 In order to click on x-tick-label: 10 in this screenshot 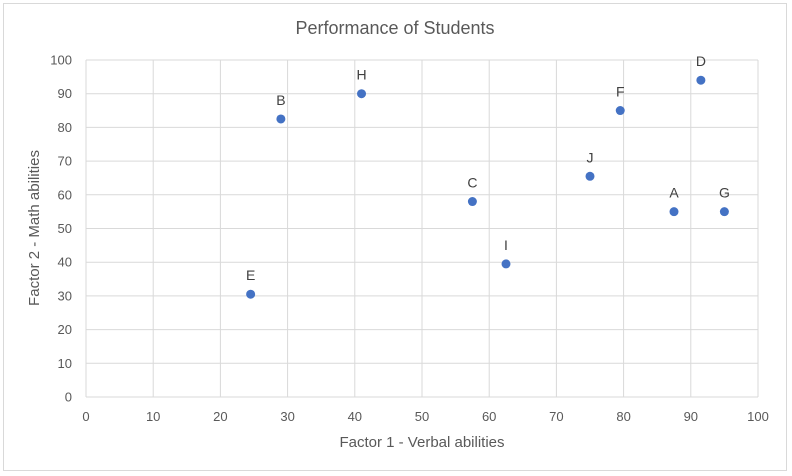, I will do `click(153, 416)`.